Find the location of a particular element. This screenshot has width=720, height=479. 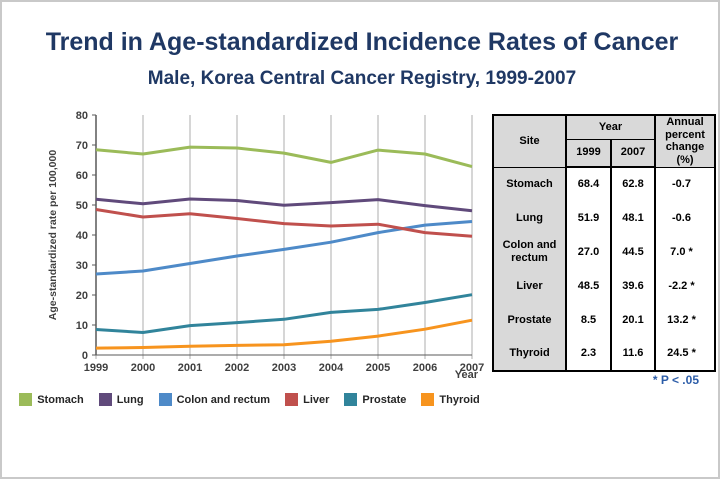

x-tick-label: 2004 is located at coordinates (331, 368).